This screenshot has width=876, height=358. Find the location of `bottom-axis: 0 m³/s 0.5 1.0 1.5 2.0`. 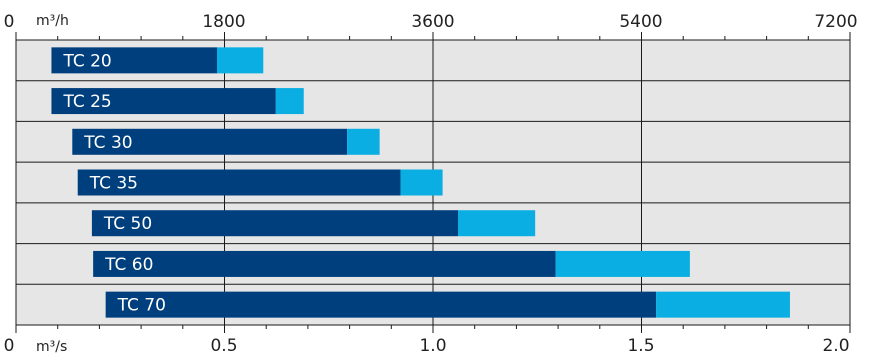

bottom-axis: 0 m³/s 0.5 1.0 1.5 2.0 is located at coordinates (427, 346).